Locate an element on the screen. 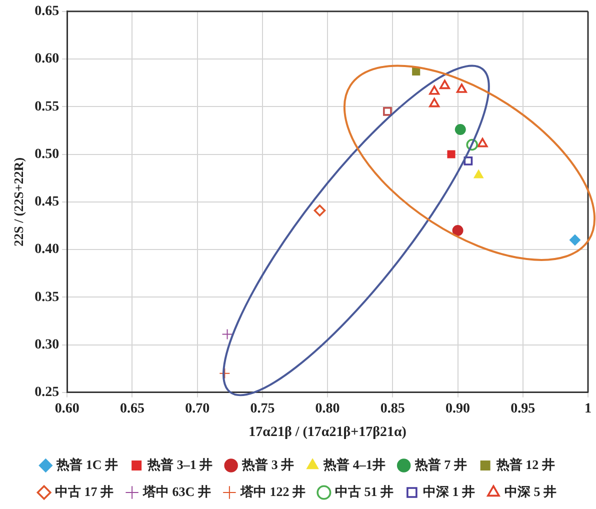 The height and width of the screenshot is (509, 596). y-tick-label: 0.45 is located at coordinates (47, 202).